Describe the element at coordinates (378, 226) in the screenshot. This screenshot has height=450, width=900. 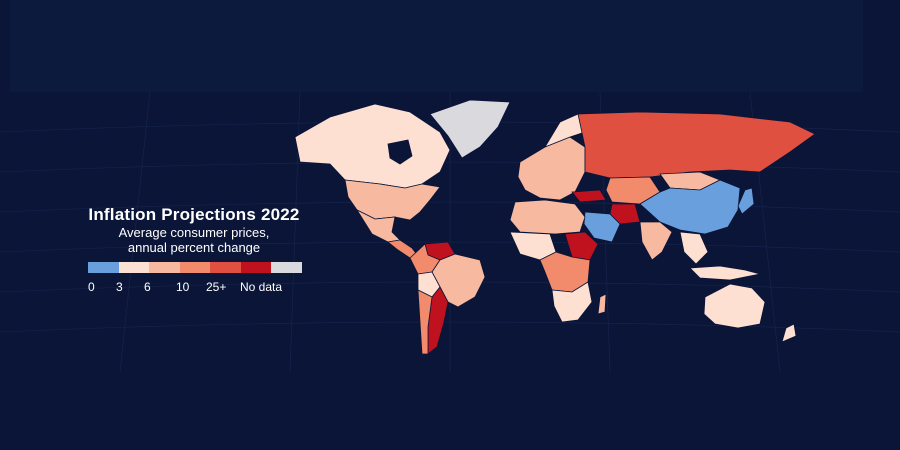
I see `mexico-region` at that location.